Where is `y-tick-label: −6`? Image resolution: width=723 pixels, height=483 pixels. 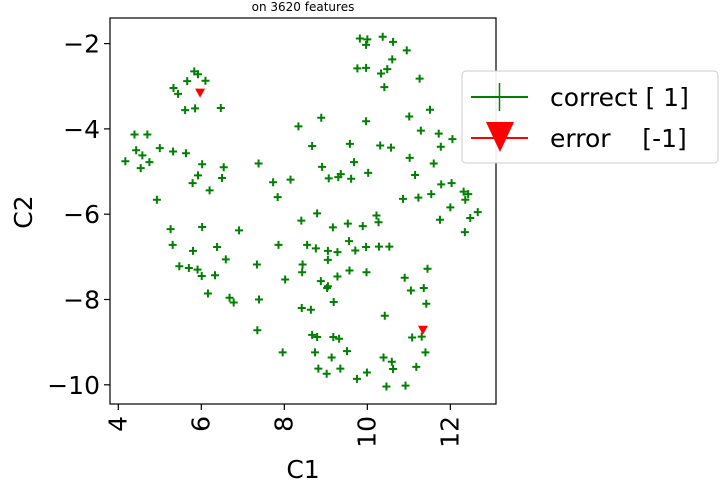
y-tick-label: −6 is located at coordinates (81, 214).